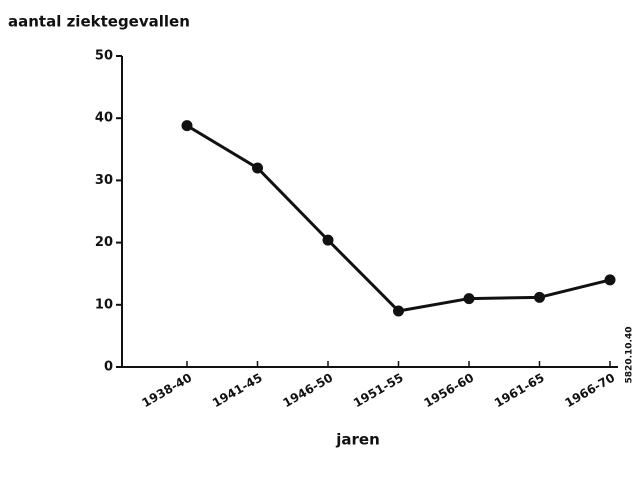 The width and height of the screenshot is (637, 479). Describe the element at coordinates (237, 391) in the screenshot. I see `x-tick-label: 1941-45` at that location.